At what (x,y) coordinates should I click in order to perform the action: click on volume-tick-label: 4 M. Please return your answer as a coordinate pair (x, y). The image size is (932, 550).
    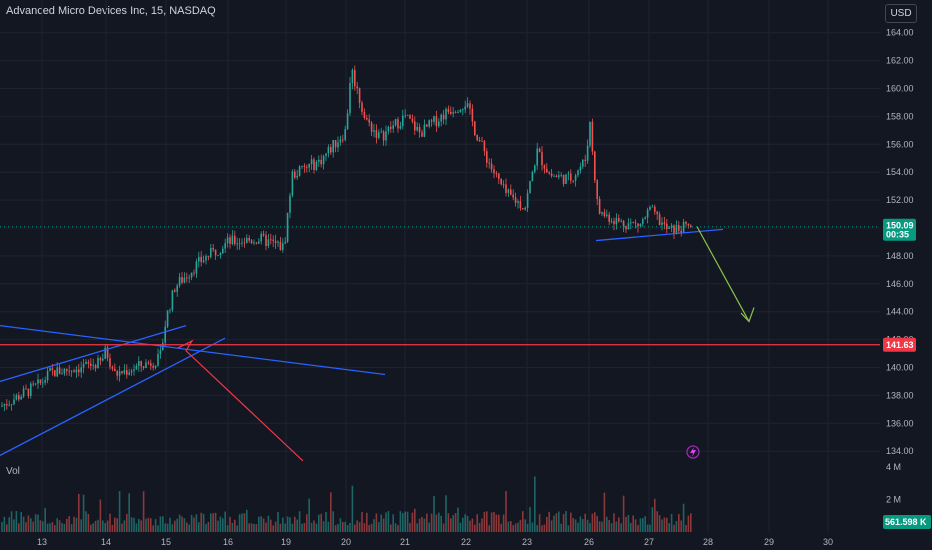
    Looking at the image, I should click on (893, 467).